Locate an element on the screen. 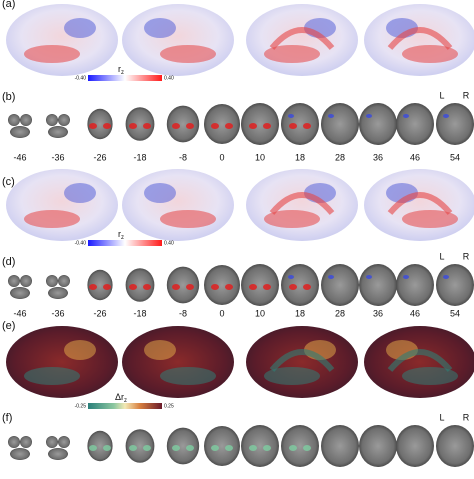 This screenshot has height=479, width=474. slice-label: 0 is located at coordinates (221, 313).